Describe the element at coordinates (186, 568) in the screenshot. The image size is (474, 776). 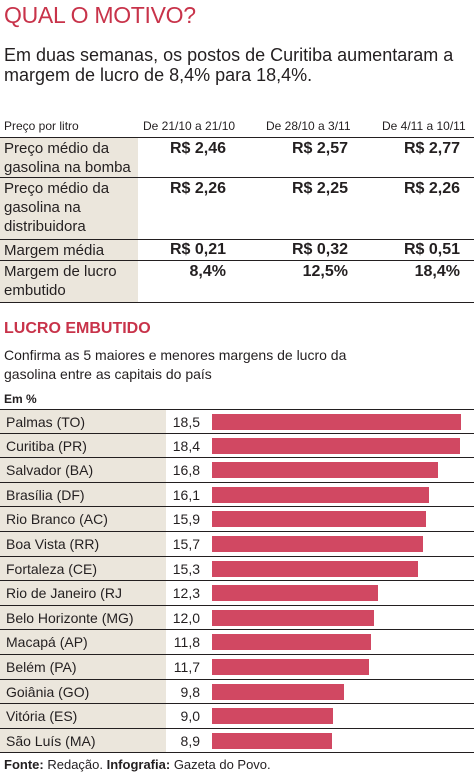
I see `bar-value-label: 15,3` at that location.